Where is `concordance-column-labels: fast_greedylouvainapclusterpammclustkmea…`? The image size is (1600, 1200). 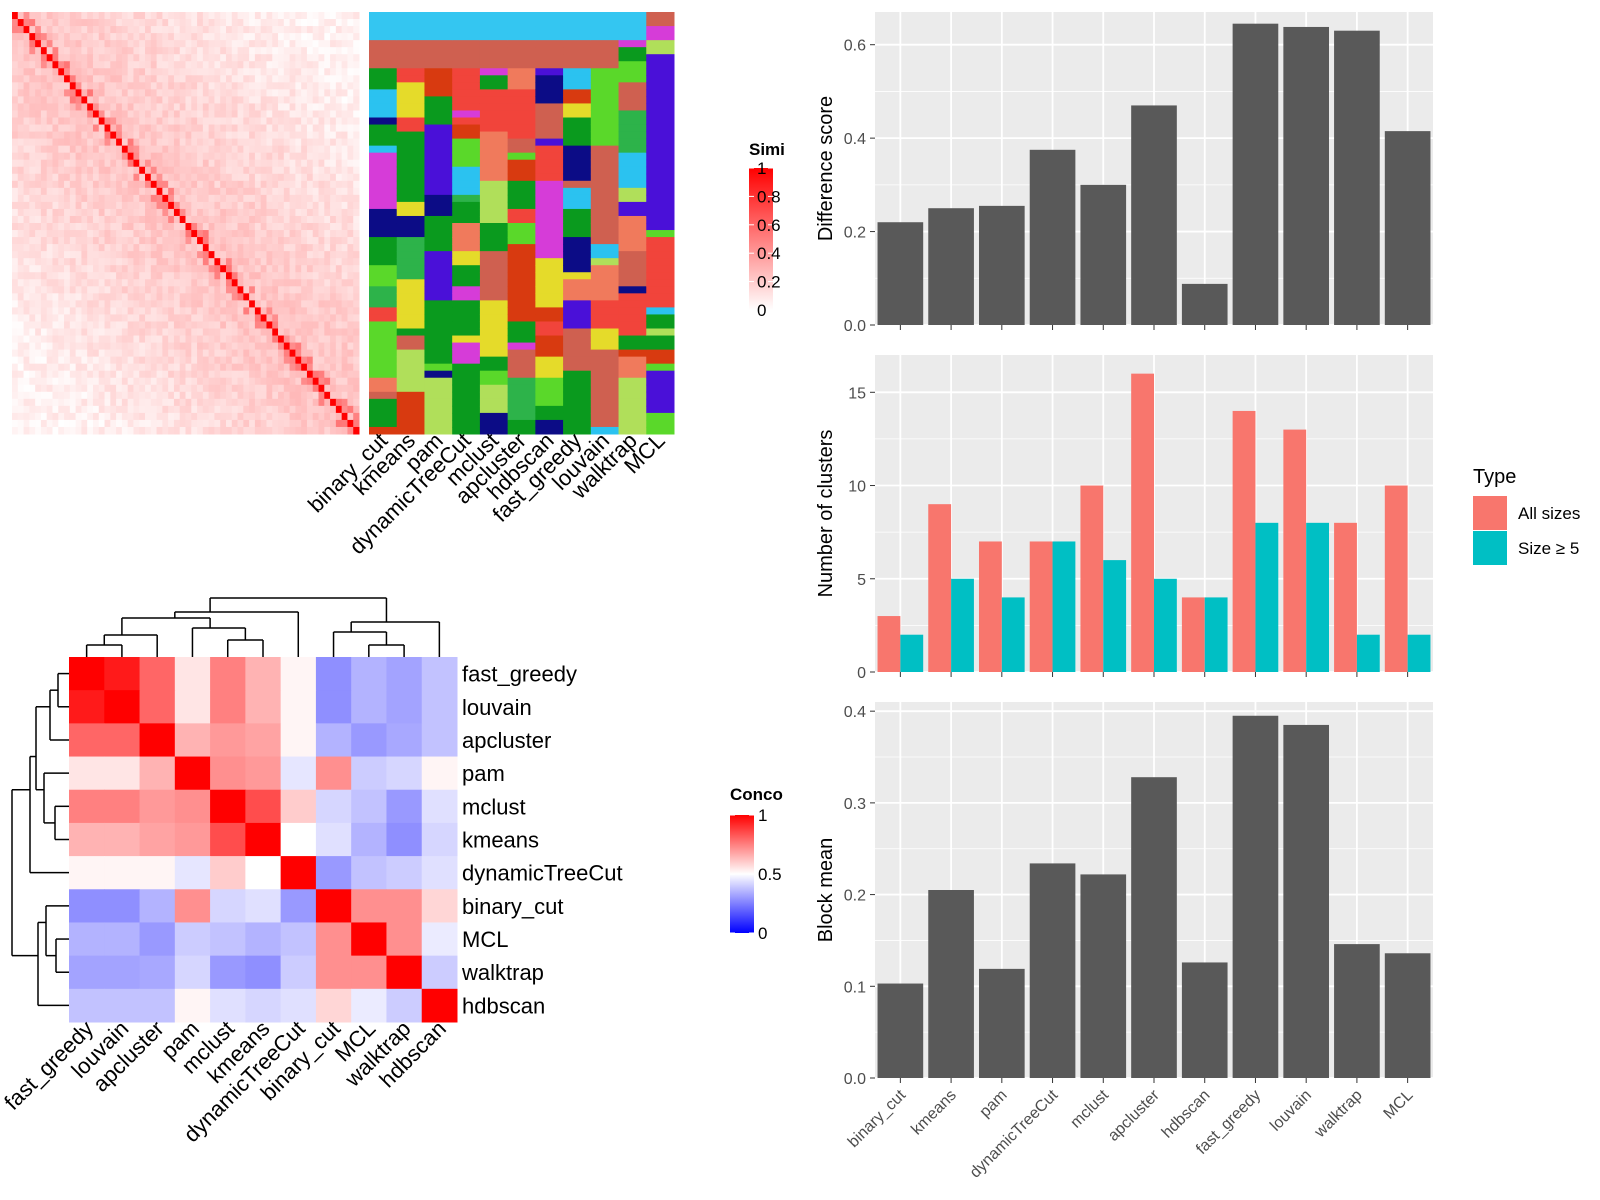
concordance-column-labels: fast_greedylouvainapclusterpammclustkmea… is located at coordinates (225, 1081).